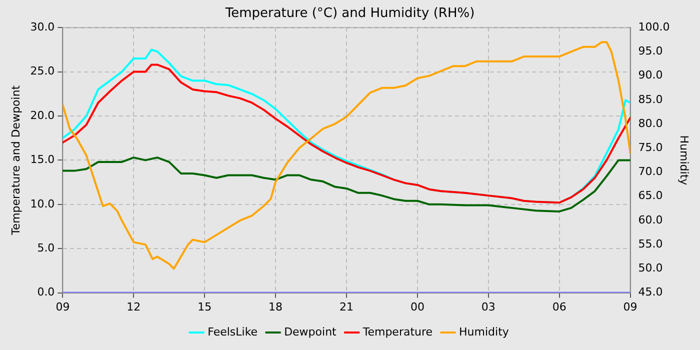  I want to click on y-tick-label: 15.0, so click(42, 159).